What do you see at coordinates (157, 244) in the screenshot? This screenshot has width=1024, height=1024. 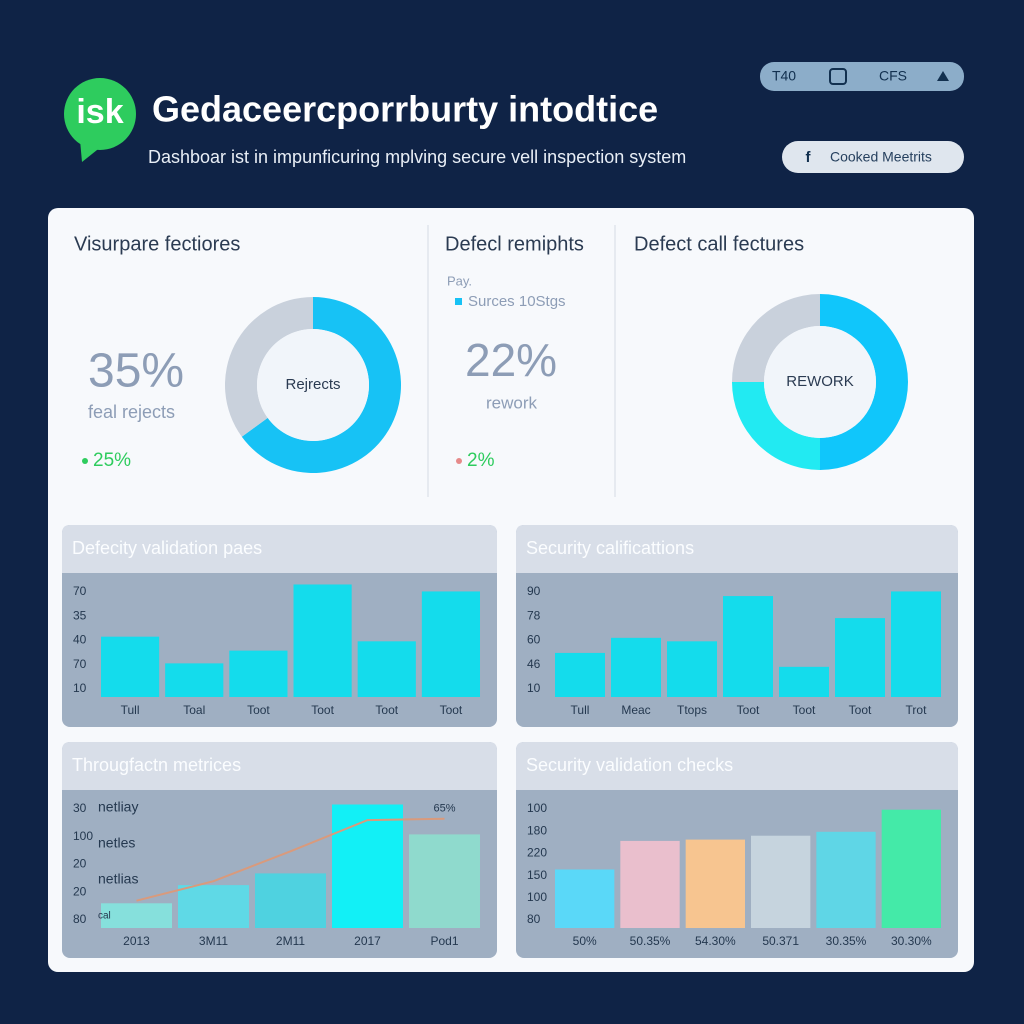 I see `kpi-title: Visurpare fectiores` at bounding box center [157, 244].